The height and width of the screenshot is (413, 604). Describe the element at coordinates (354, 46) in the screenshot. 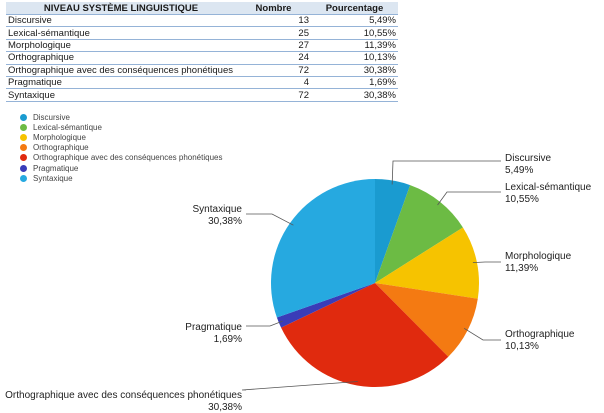

I see `cell-pourcentage: 11,39%` at that location.